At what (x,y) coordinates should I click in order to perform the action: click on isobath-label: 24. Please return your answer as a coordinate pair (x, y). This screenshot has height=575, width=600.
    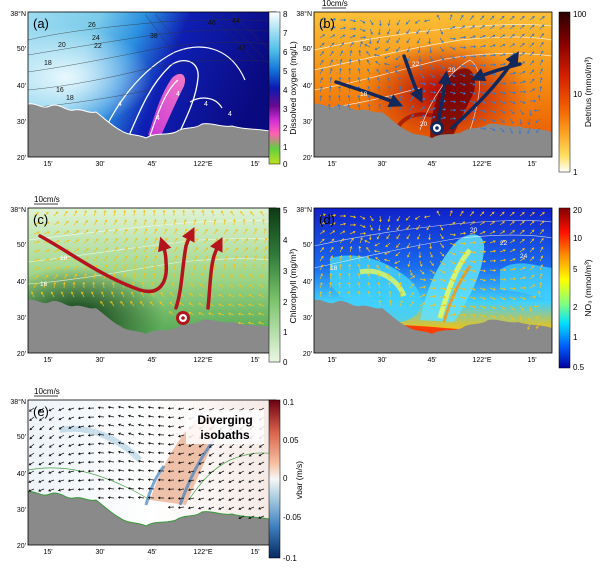
    Looking at the image, I should click on (96, 38).